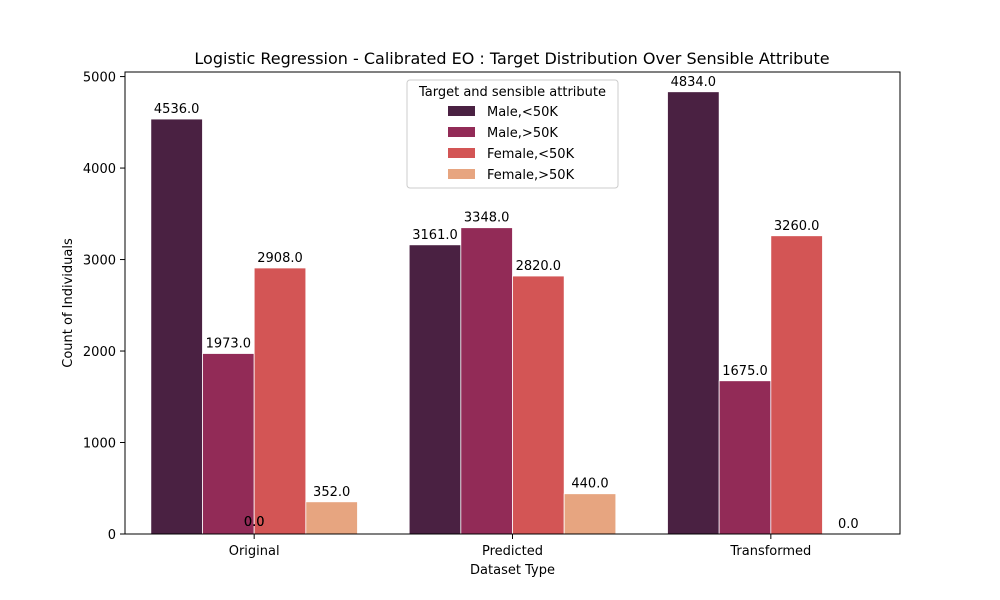 The width and height of the screenshot is (1000, 600). Describe the element at coordinates (522, 133) in the screenshot. I see `legend-label: Male,>50K` at that location.